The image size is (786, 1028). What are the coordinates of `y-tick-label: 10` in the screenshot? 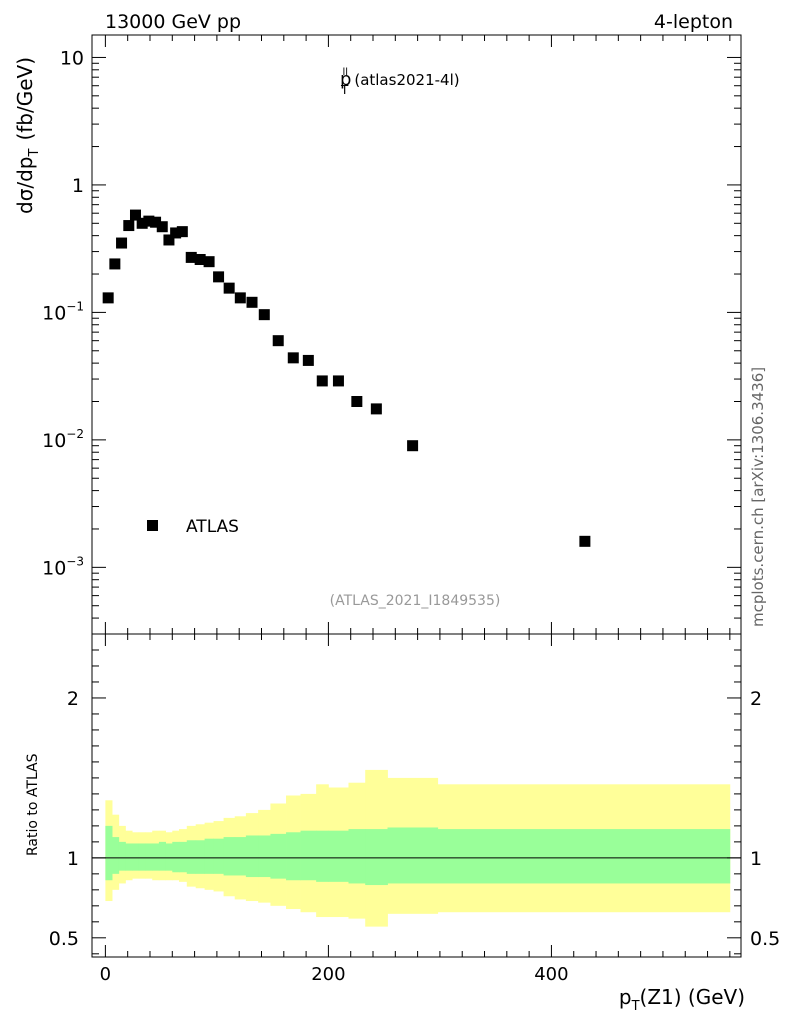 It's located at (72, 58).